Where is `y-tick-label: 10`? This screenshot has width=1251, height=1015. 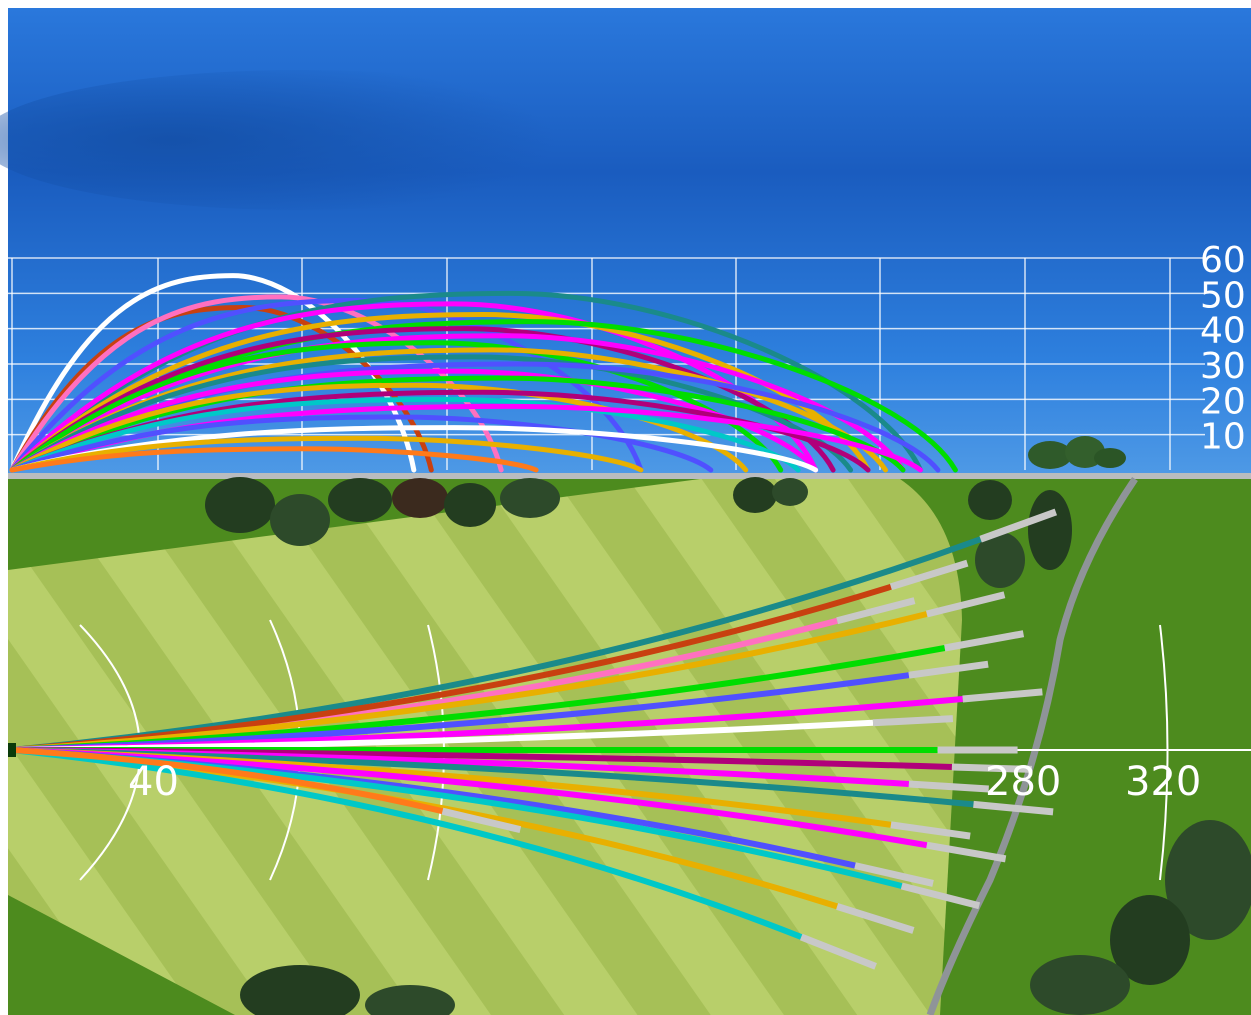 y-tick-label: 10 is located at coordinates (1223, 437).